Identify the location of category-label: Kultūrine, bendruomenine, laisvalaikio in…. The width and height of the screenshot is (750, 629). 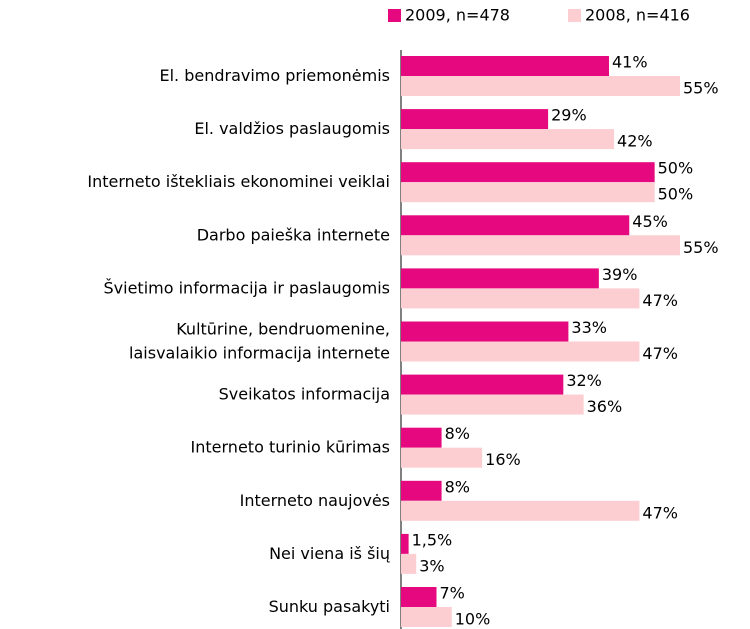
(259, 340).